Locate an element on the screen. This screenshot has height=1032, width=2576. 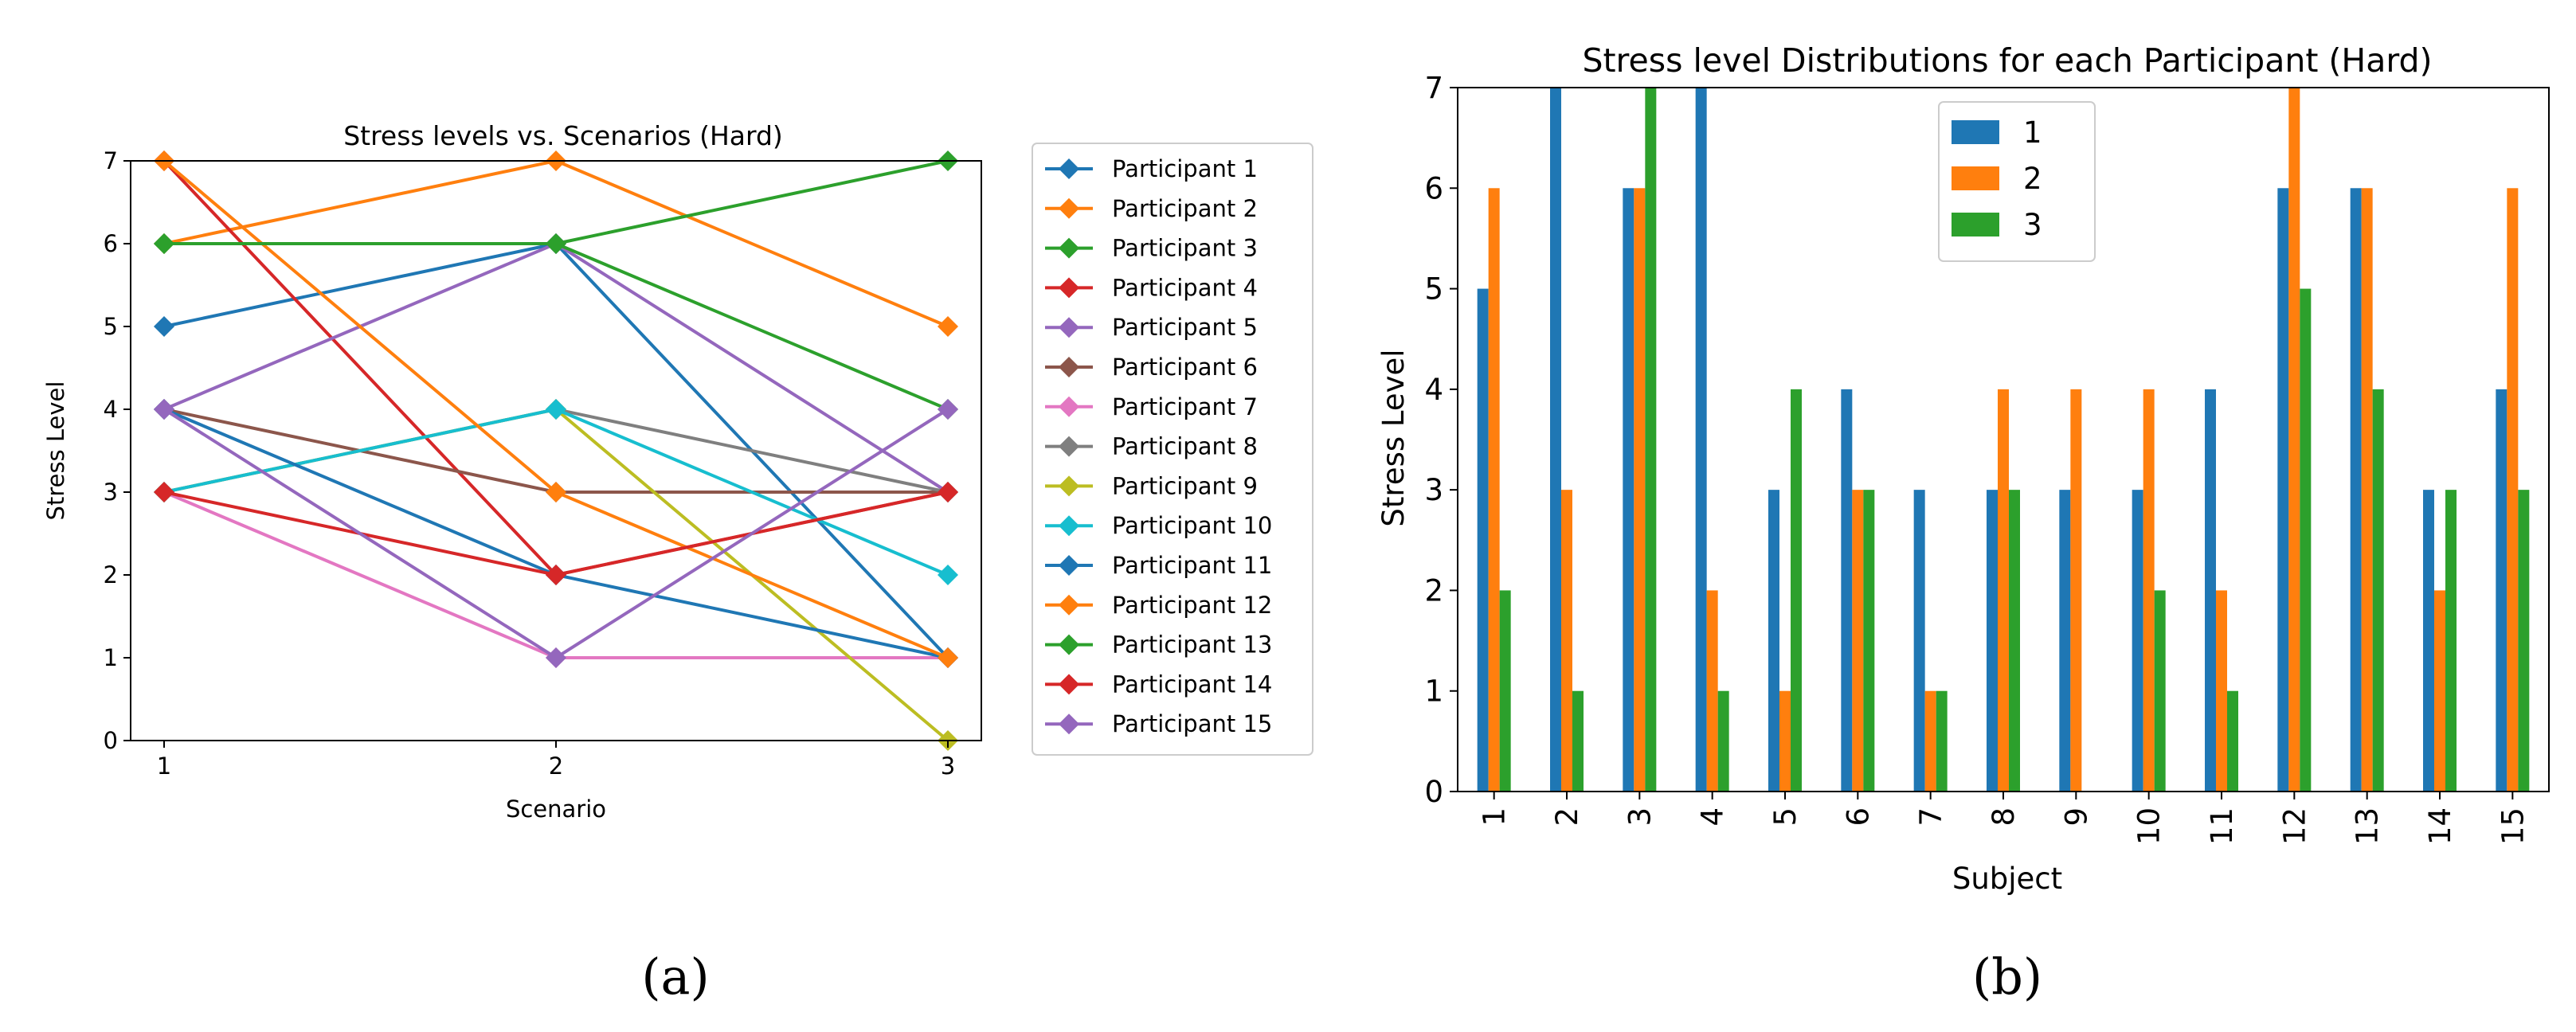
bar-chart-x-label: Subject is located at coordinates (2007, 879).